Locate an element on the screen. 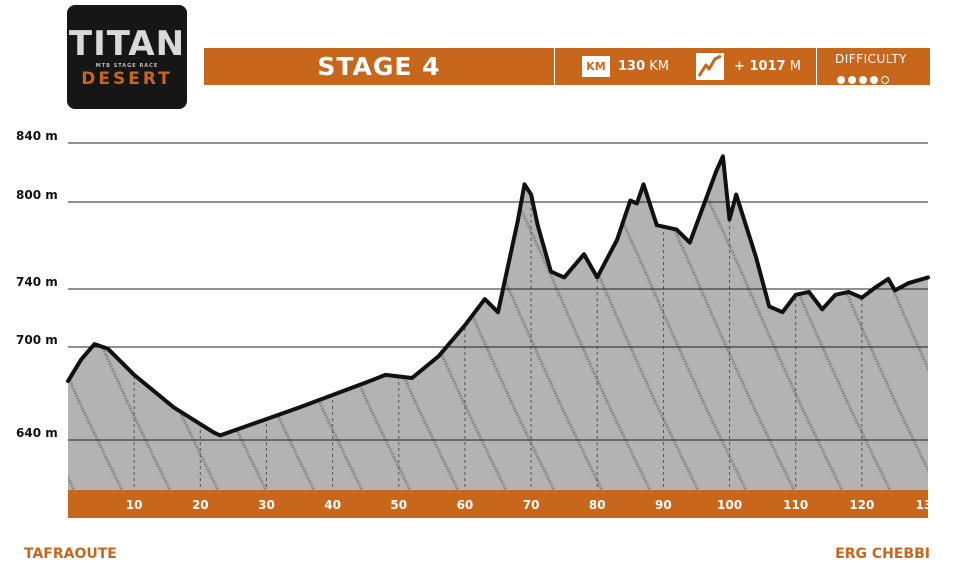 The image size is (960, 565). y-tick-label: 740 m is located at coordinates (37, 282).